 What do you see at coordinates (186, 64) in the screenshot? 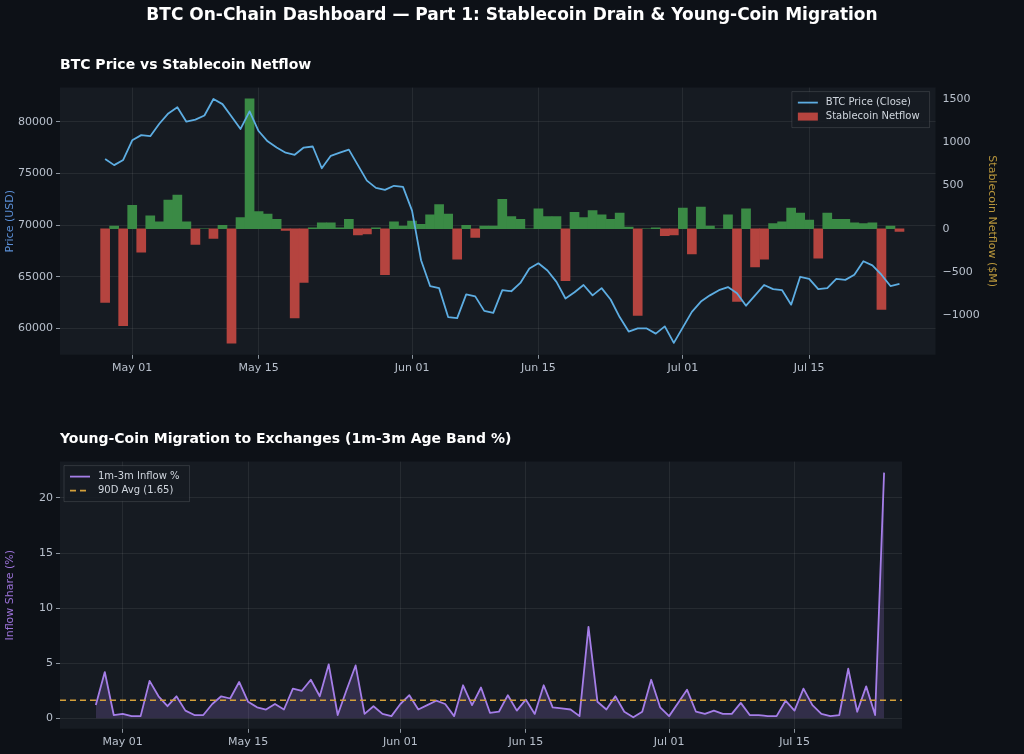
I see `chart-subtitle: BTC Price vs Stablecoin Netflow` at bounding box center [186, 64].